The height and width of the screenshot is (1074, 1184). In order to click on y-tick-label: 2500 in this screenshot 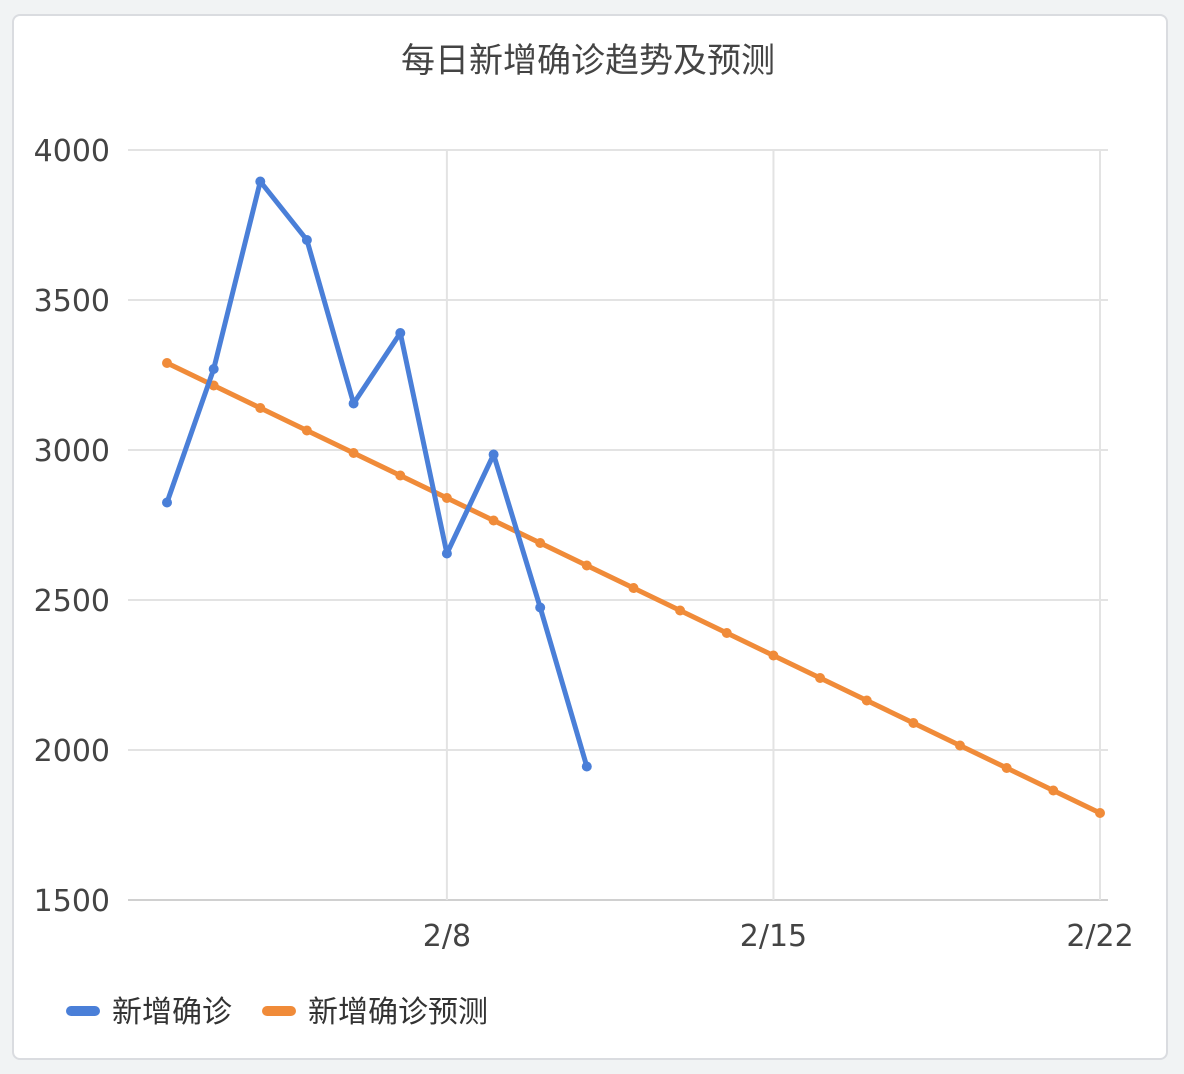, I will do `click(72, 601)`.